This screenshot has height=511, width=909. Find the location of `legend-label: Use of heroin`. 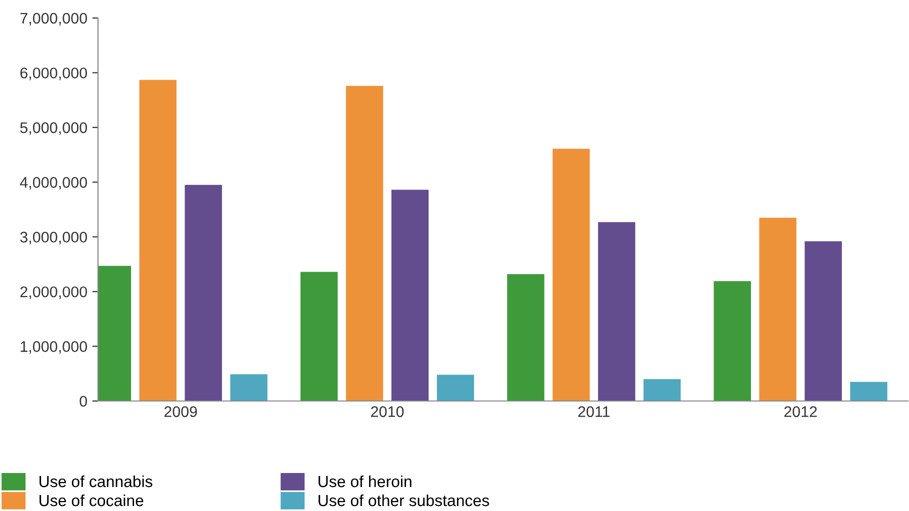

legend-label: Use of heroin is located at coordinates (365, 481).